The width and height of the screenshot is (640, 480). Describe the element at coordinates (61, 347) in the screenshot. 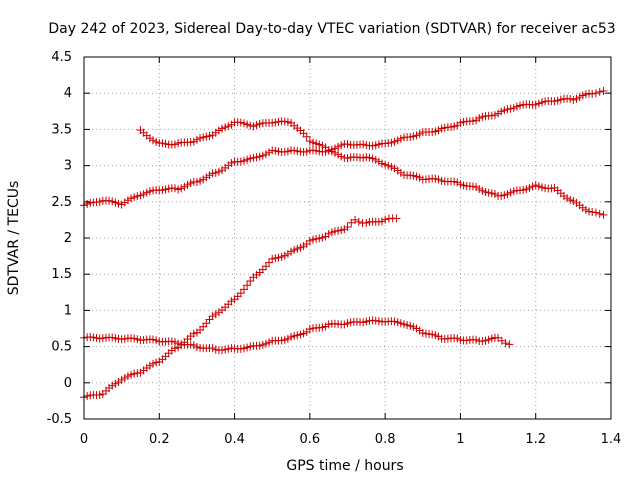

I see `y-tick-label: 0.5` at that location.